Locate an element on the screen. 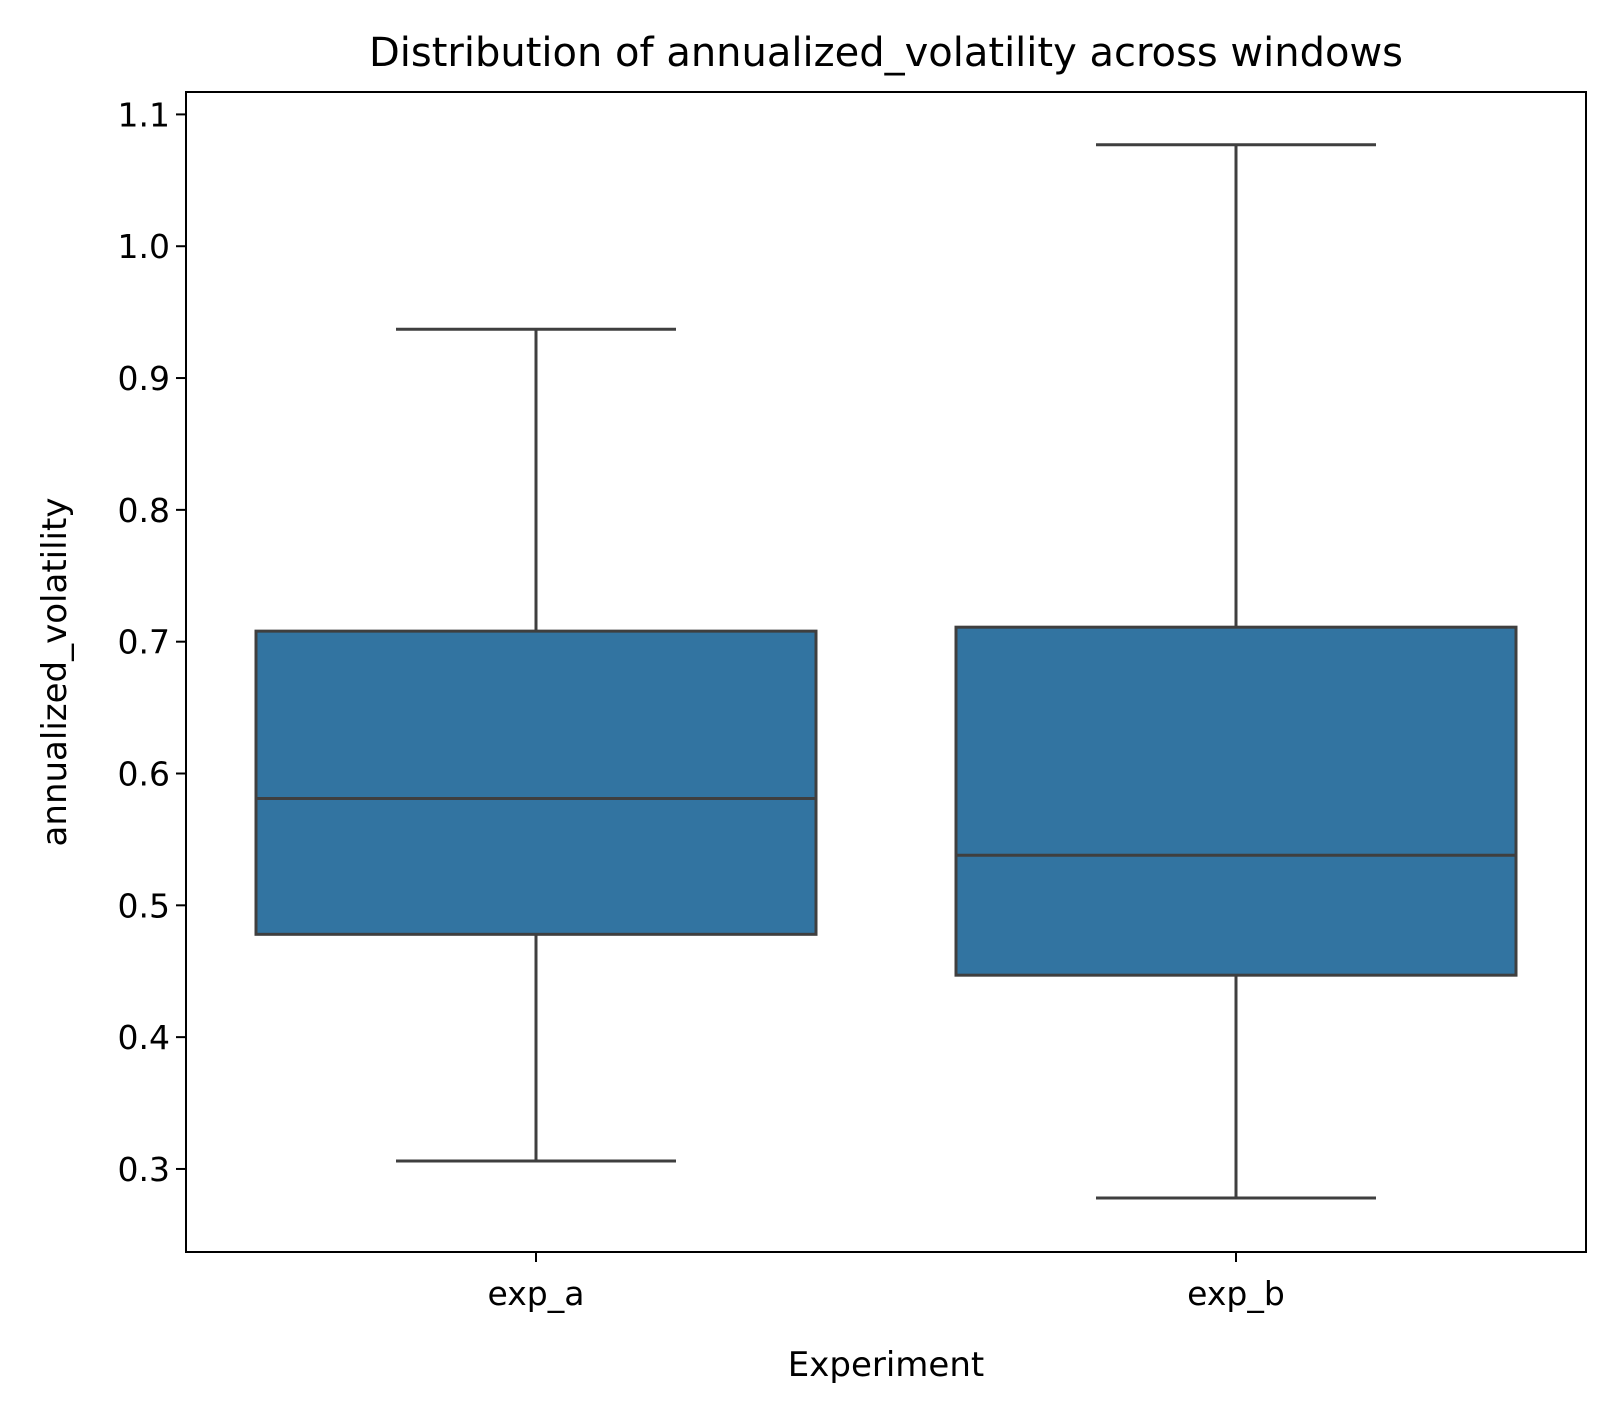 This screenshot has height=1408, width=1610. x-axis-label: Experiment is located at coordinates (886, 1365).